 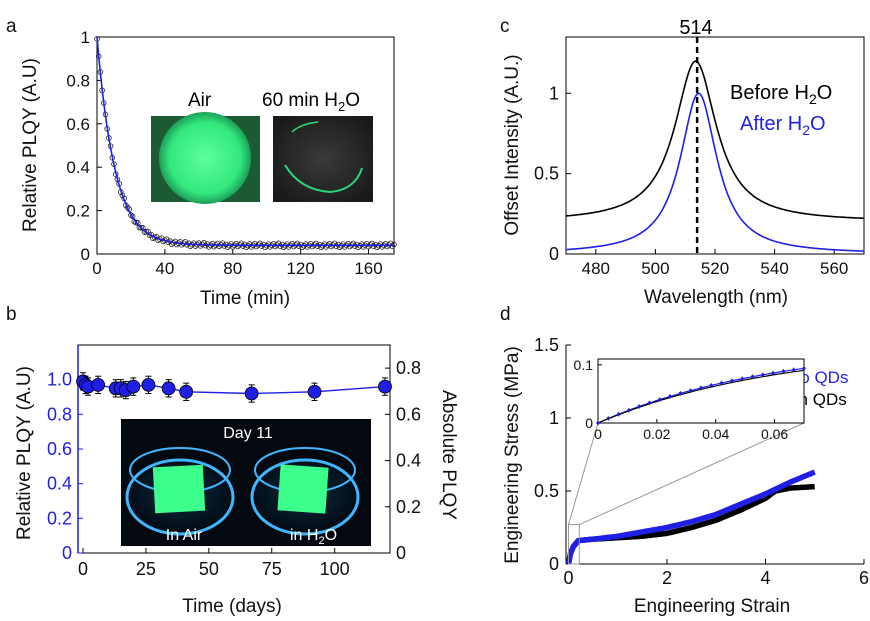 What do you see at coordinates (78, 167) in the screenshot?
I see `panel-a-ytick-label: 0.4` at bounding box center [78, 167].